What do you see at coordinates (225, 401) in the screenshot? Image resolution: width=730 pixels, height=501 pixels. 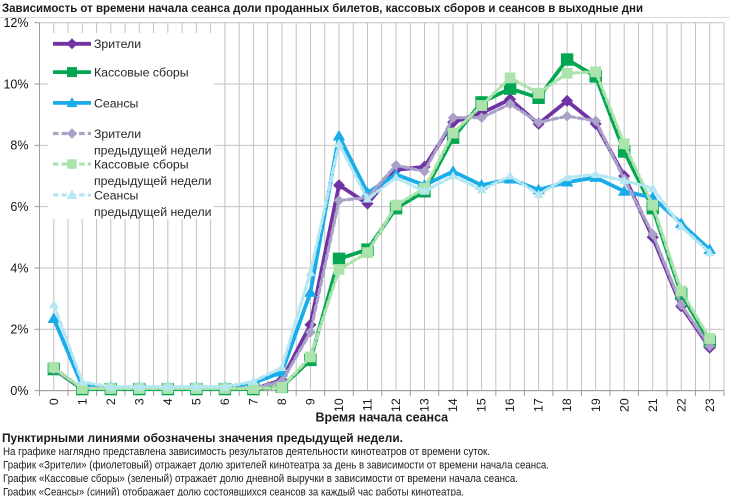 I see `svg-text: 6` at bounding box center [225, 401].